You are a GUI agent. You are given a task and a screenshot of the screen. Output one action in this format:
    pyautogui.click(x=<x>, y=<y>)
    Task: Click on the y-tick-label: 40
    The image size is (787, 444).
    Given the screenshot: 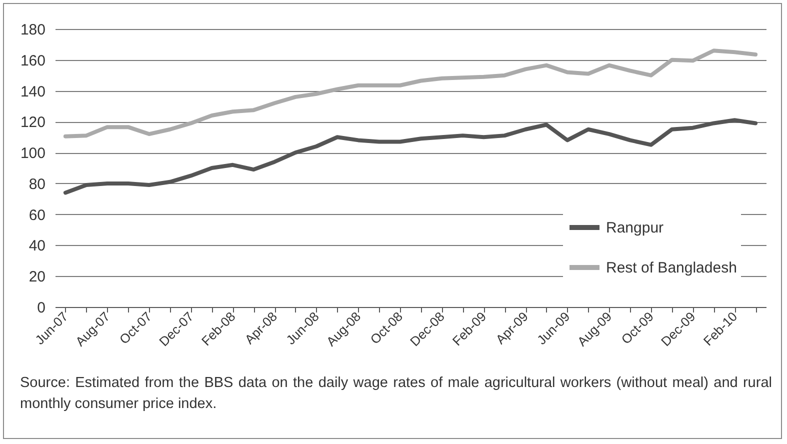 What is the action you would take?
    pyautogui.click(x=37, y=246)
    